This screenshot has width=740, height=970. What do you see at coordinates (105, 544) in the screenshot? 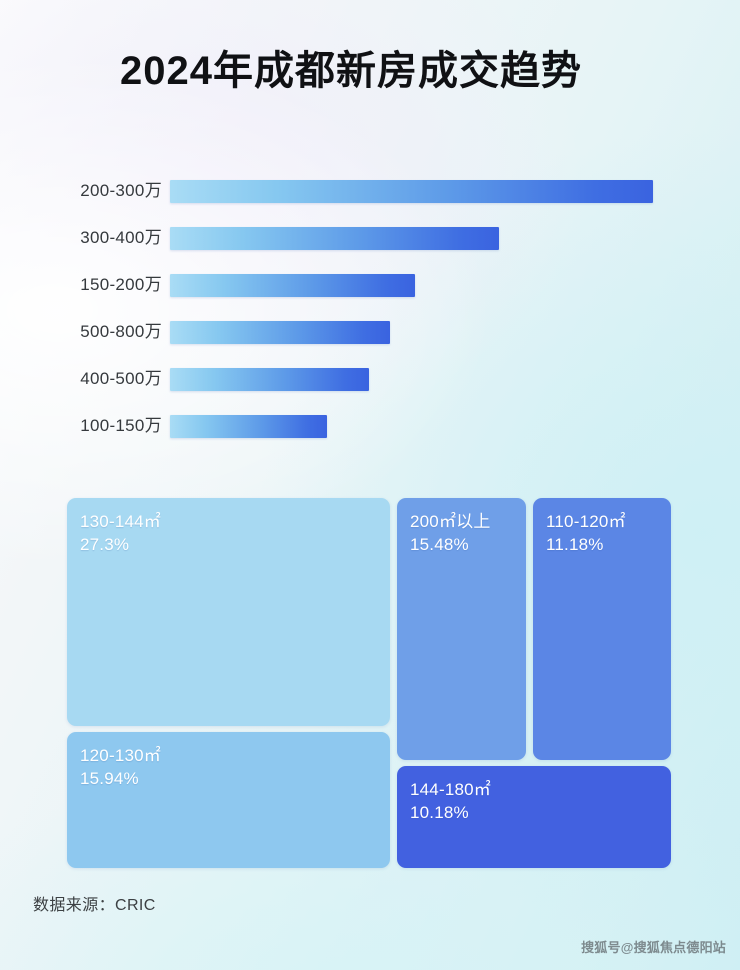
I see `treemap-tile-value: 27.3%` at bounding box center [105, 544].